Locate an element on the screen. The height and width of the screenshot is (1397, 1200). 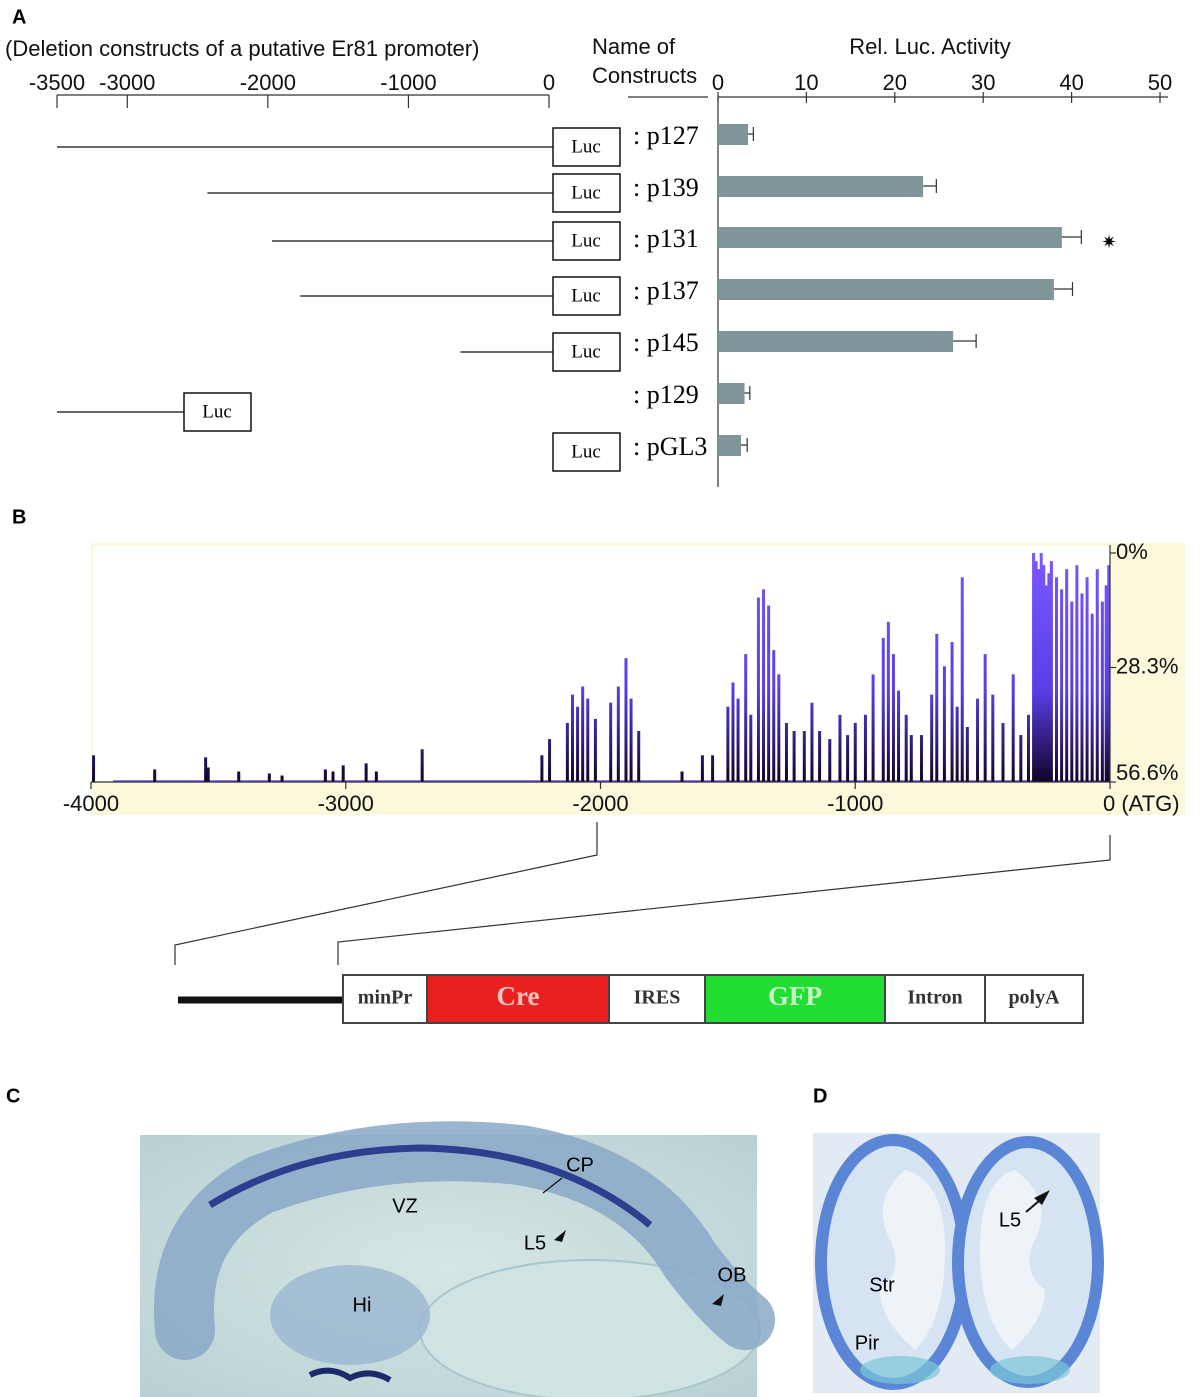
x-tick-label: 0 (ATG) is located at coordinates (1141, 803).